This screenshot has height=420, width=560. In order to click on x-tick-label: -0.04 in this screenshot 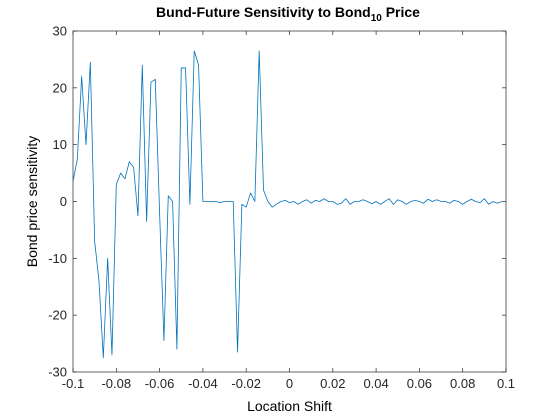, I will do `click(203, 383)`.